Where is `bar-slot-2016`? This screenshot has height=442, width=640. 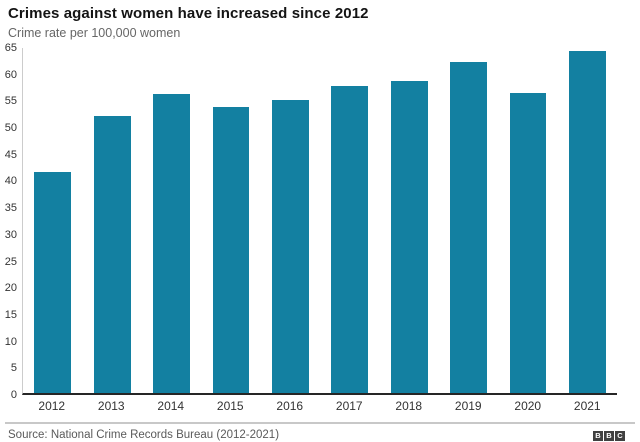
bar-slot-2016 is located at coordinates (290, 220).